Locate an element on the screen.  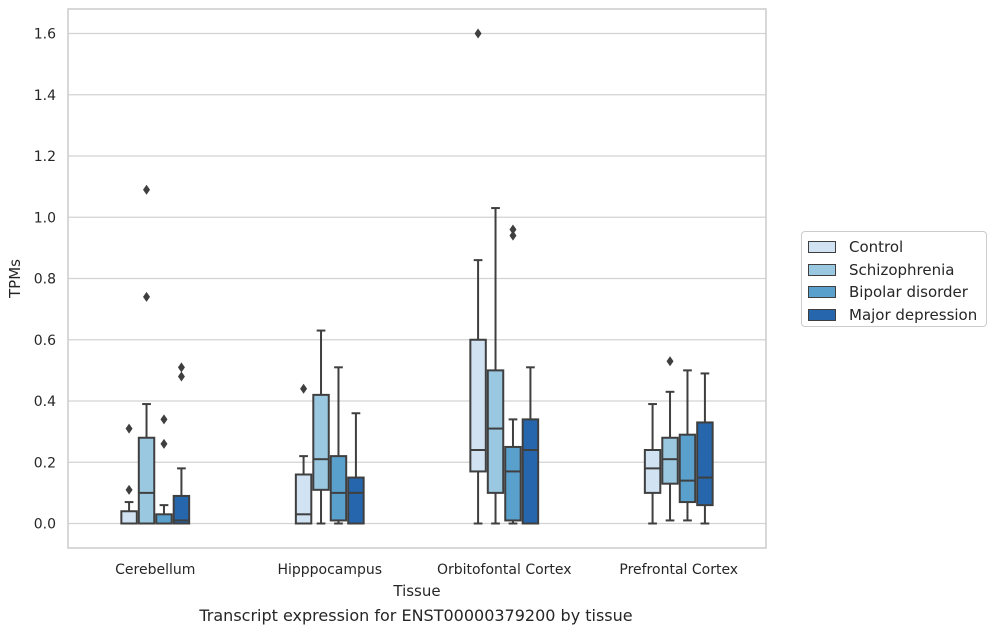
y-tick-label: 1.2 is located at coordinates (45, 157).